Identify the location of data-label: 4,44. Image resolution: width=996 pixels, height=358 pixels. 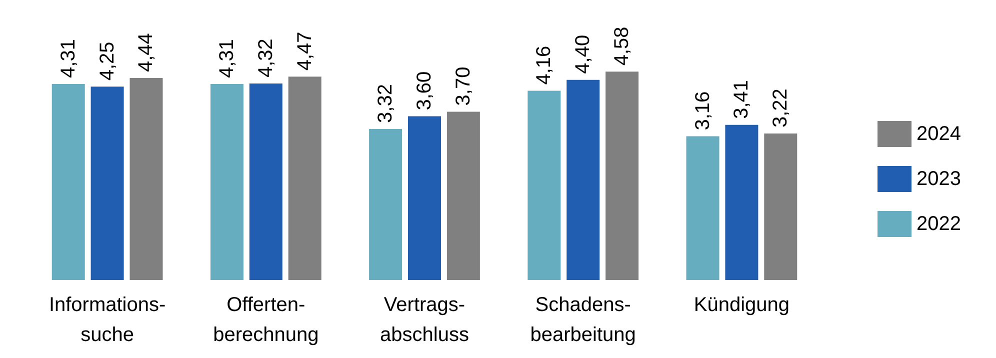
(146, 52).